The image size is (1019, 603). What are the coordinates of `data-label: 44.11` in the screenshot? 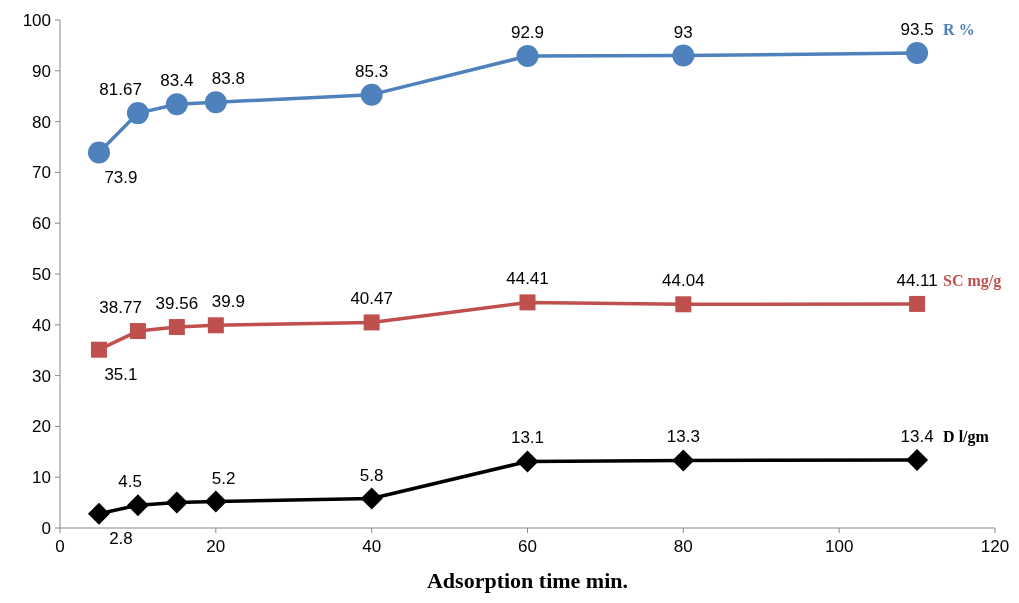 It's located at (917, 280).